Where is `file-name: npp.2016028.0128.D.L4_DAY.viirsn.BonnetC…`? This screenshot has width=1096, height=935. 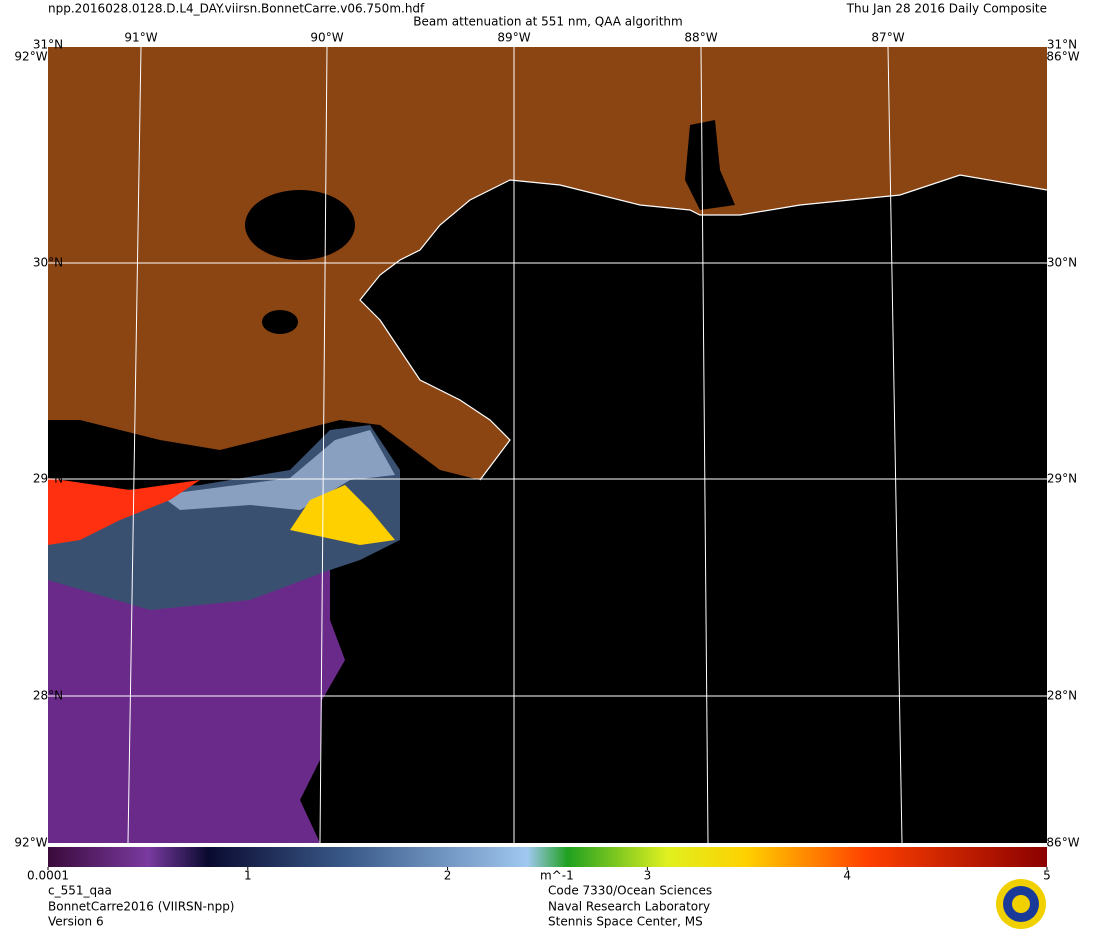 file-name: npp.2016028.0128.D.L4_DAY.viirsn.BonnetC… is located at coordinates (236, 9).